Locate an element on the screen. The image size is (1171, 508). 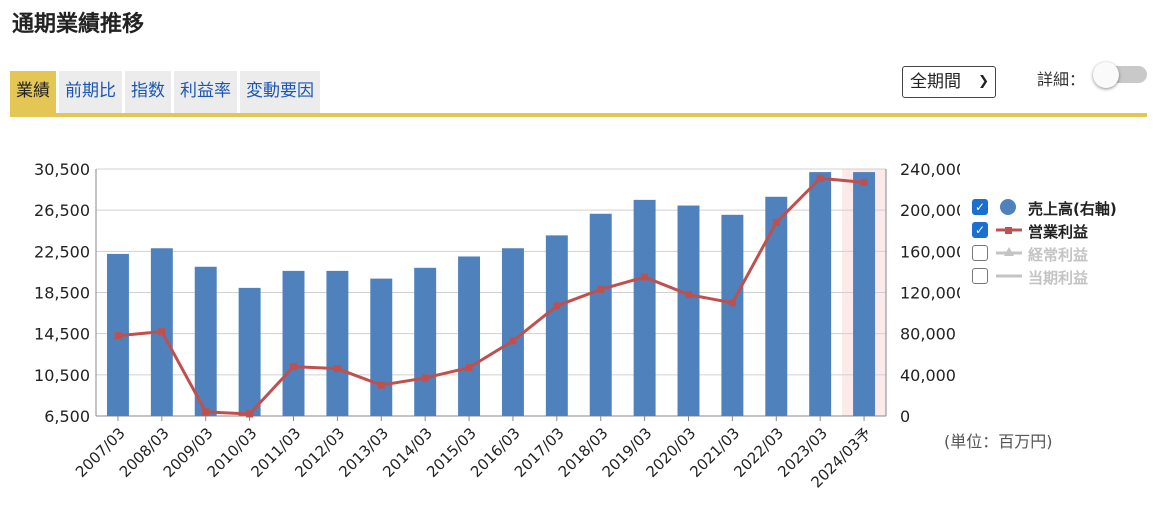
left-tick-label: 10,500 is located at coordinates (62, 375).